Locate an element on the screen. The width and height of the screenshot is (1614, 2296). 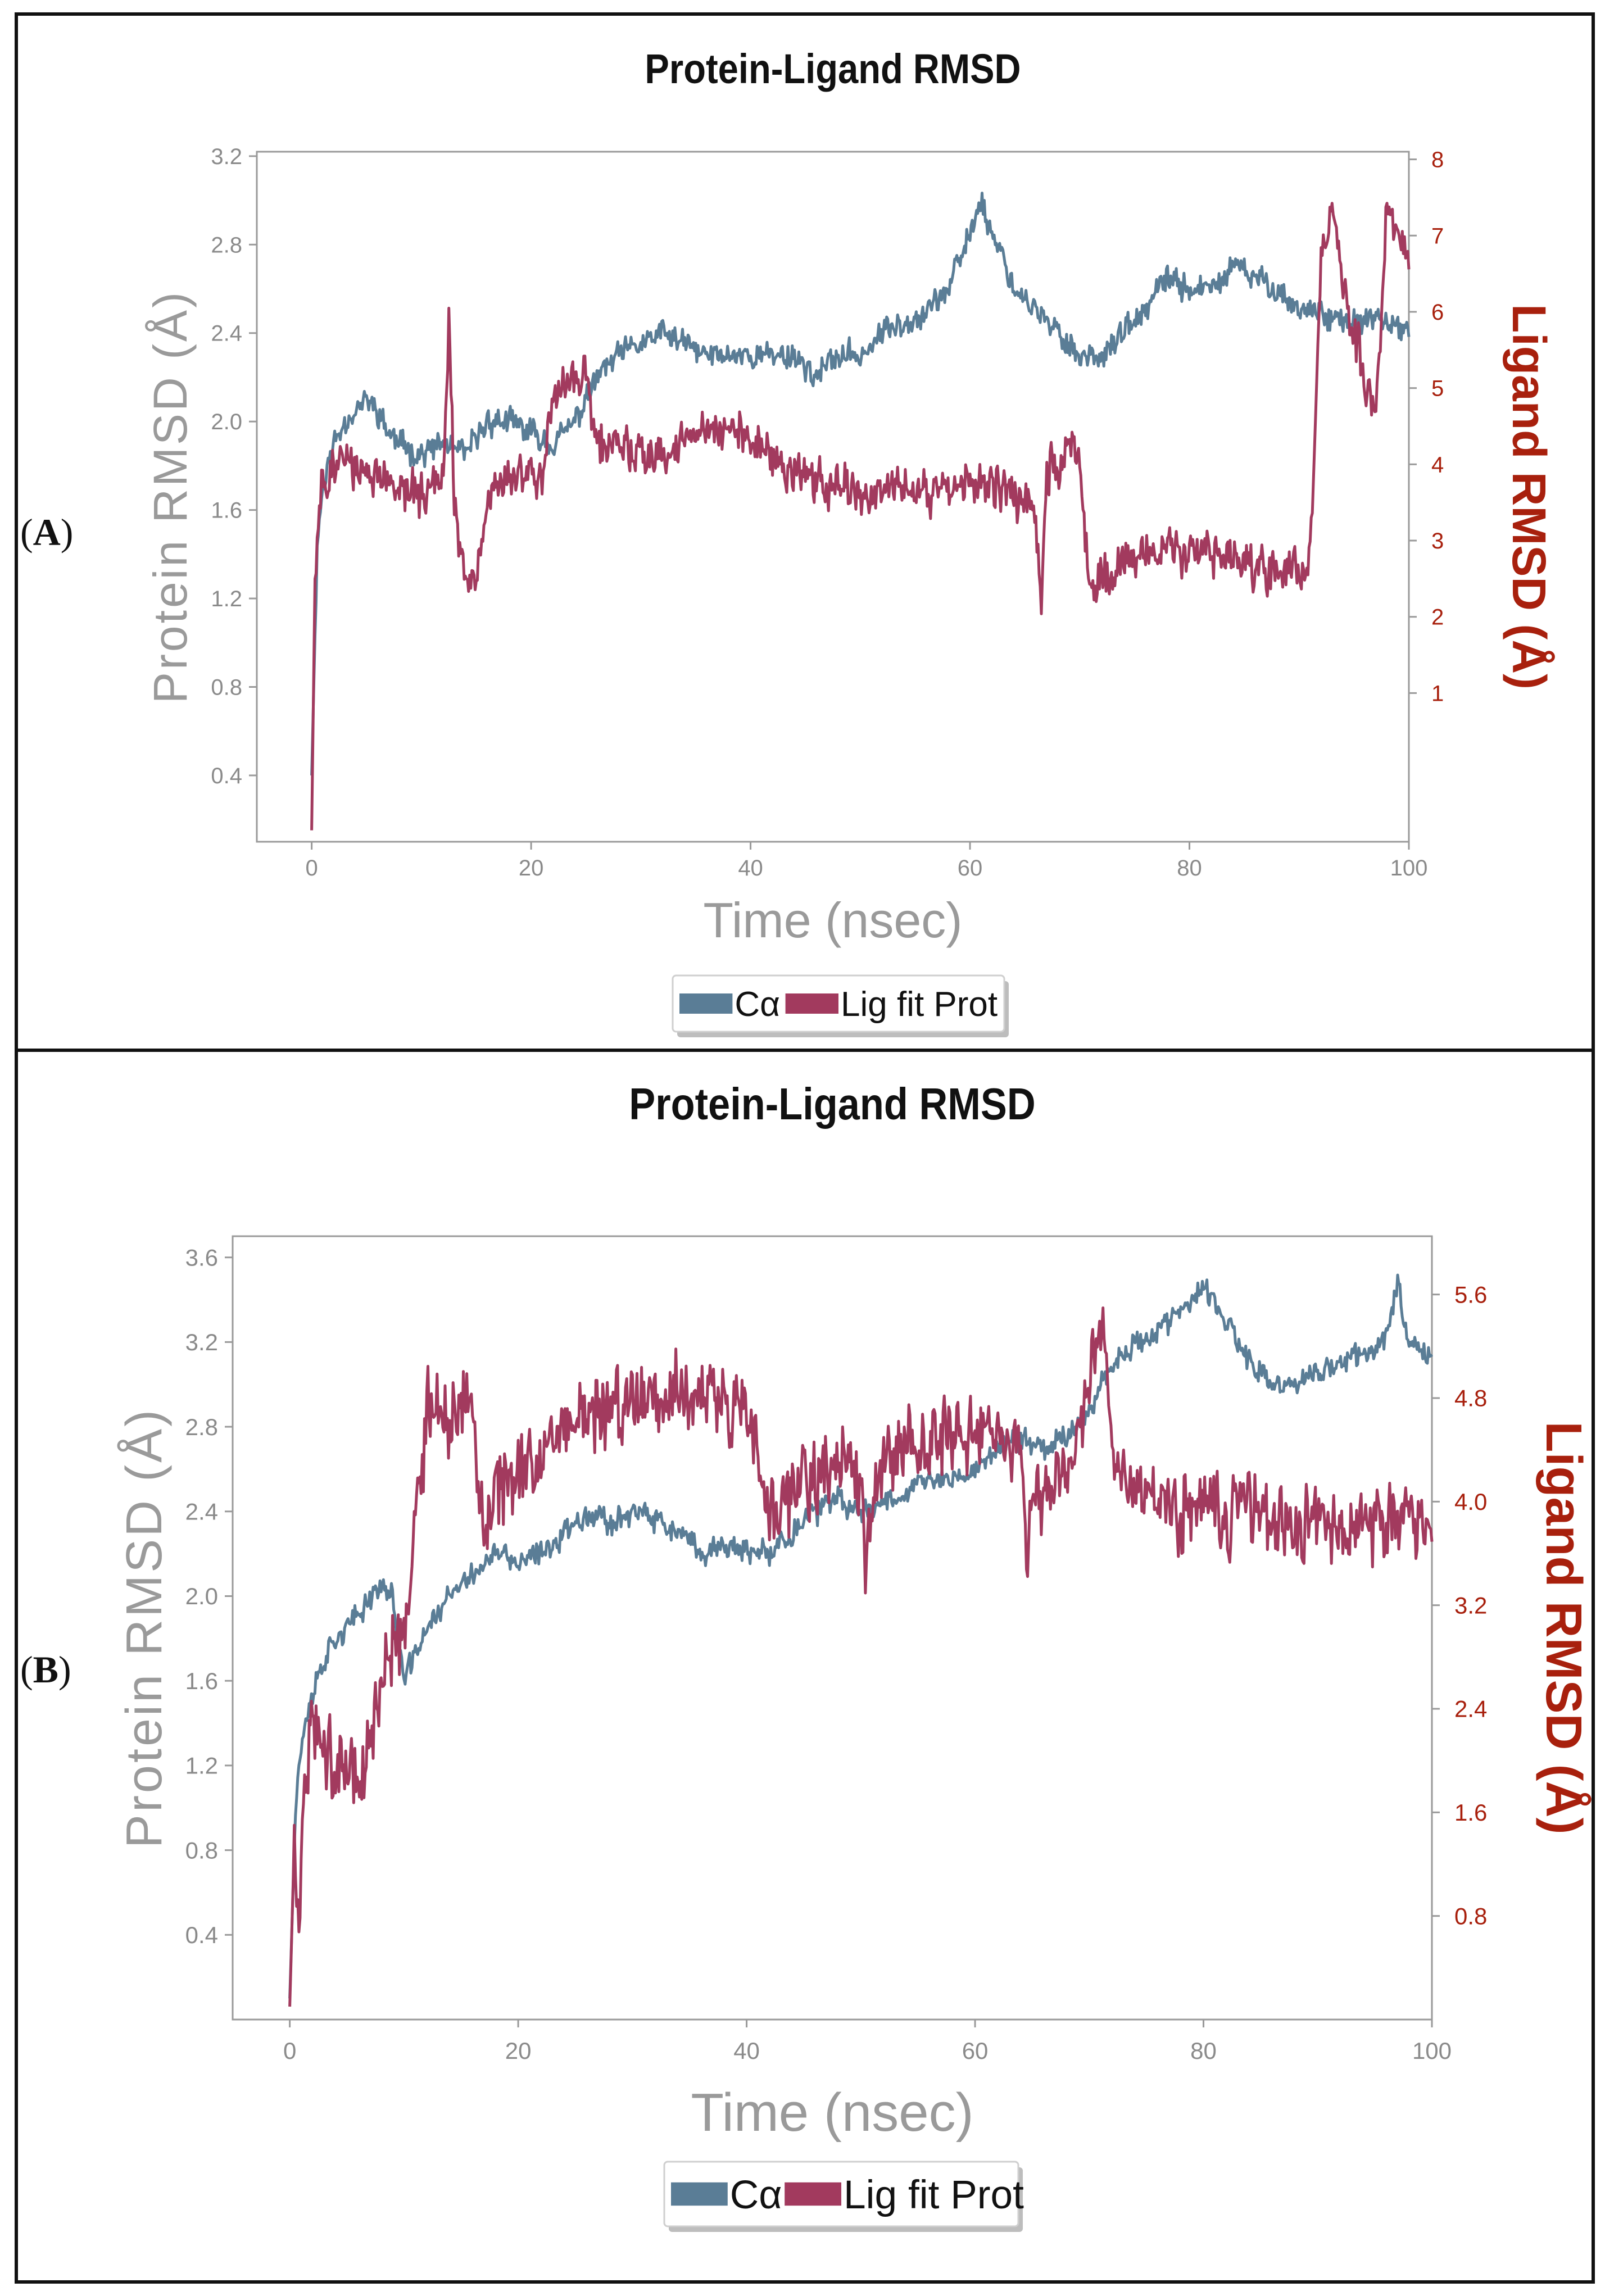
pb-y2tick-label-6: 5.6 is located at coordinates (1470, 1294).